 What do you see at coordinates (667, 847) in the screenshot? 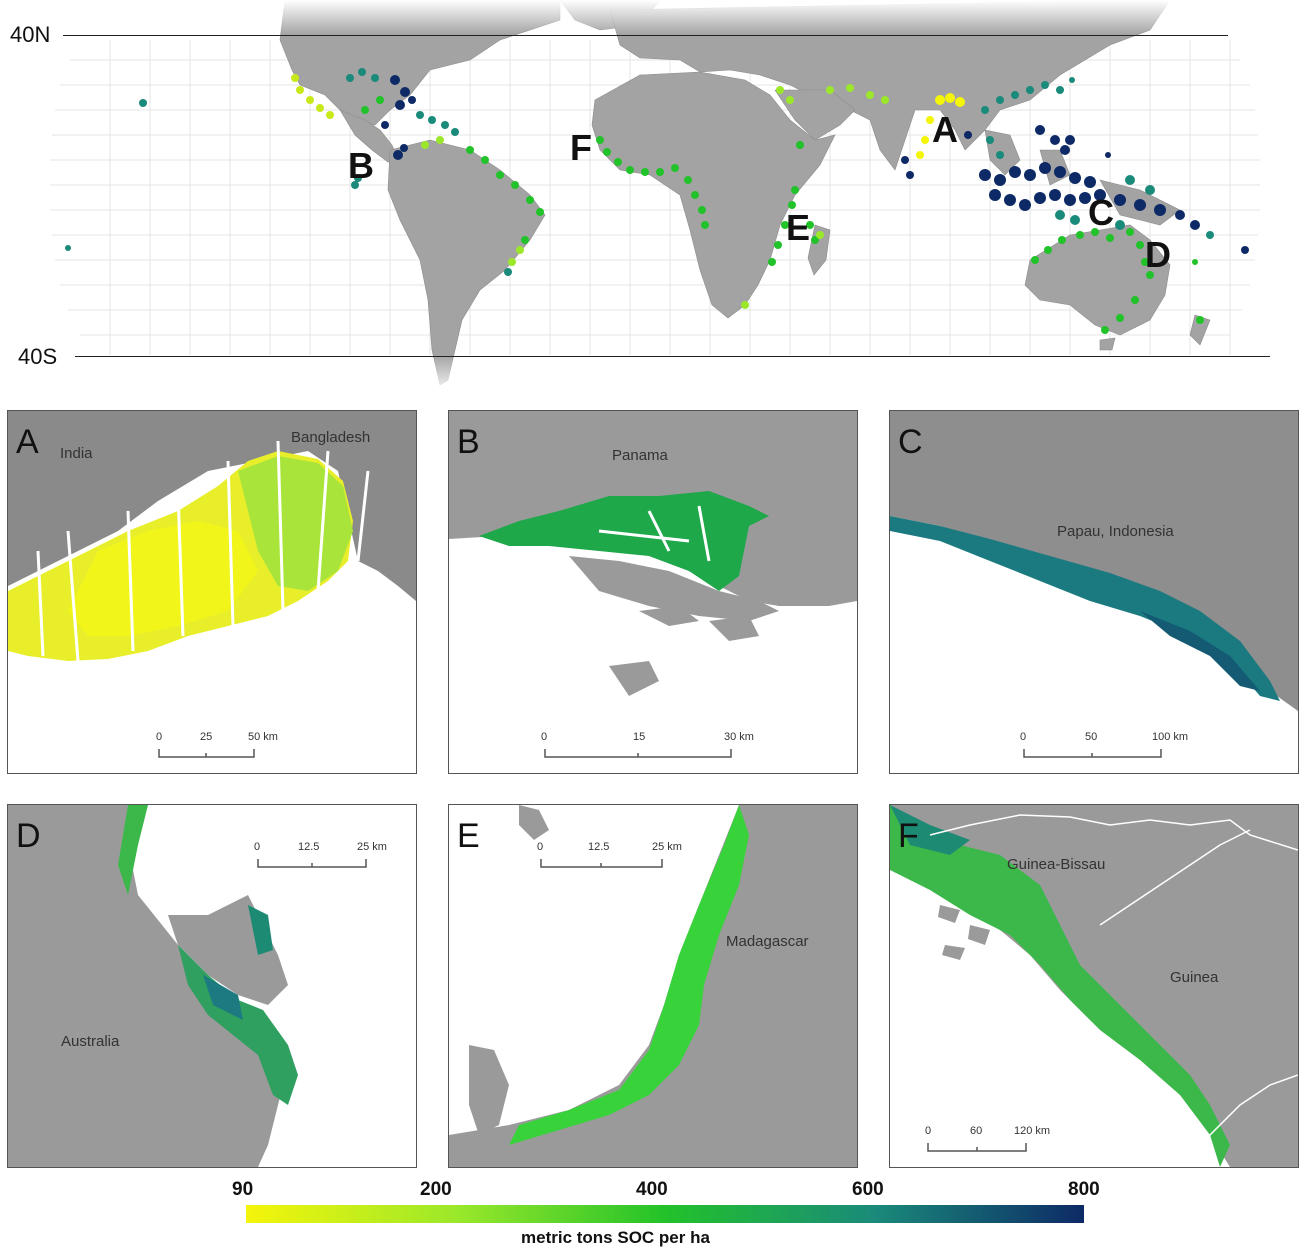
I see `scale-e-tick-2: 25 km` at bounding box center [667, 847].